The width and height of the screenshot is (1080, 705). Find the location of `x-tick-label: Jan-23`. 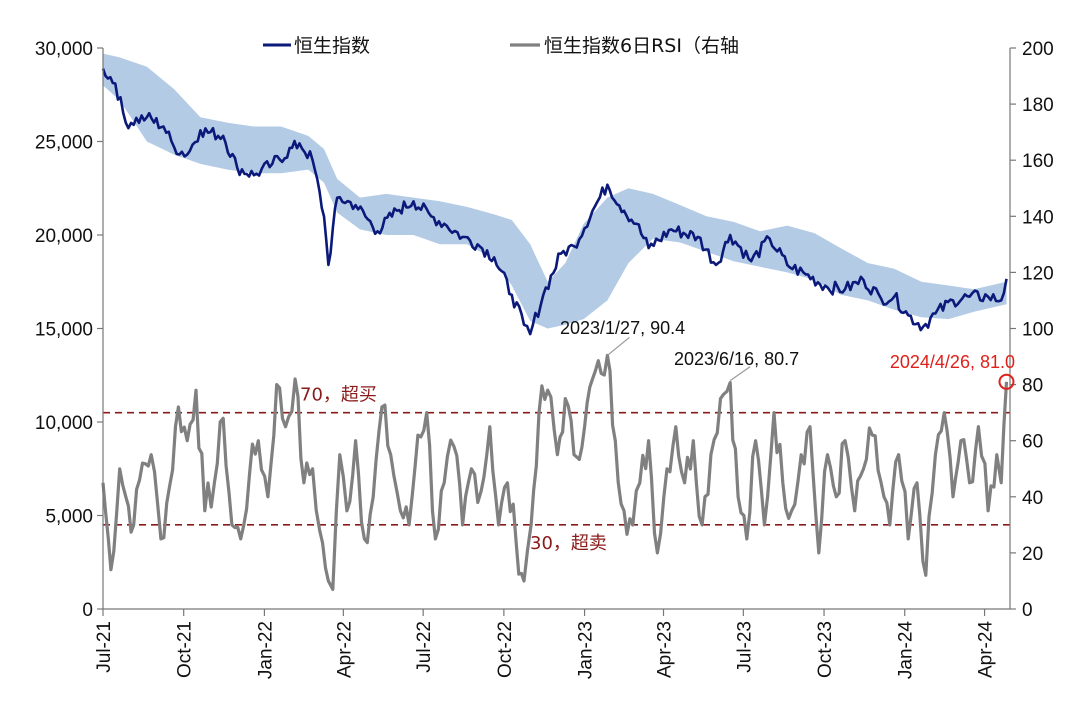

x-tick-label: Jan-23 is located at coordinates (586, 650).